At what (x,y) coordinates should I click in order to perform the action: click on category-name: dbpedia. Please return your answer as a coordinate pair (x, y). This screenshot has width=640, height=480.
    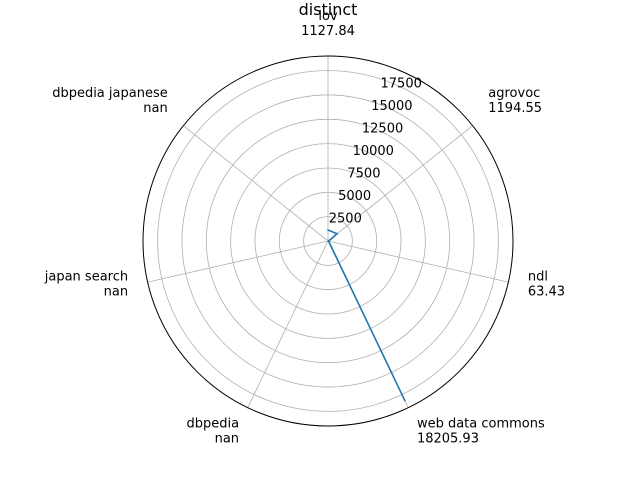
    Looking at the image, I should click on (212, 424).